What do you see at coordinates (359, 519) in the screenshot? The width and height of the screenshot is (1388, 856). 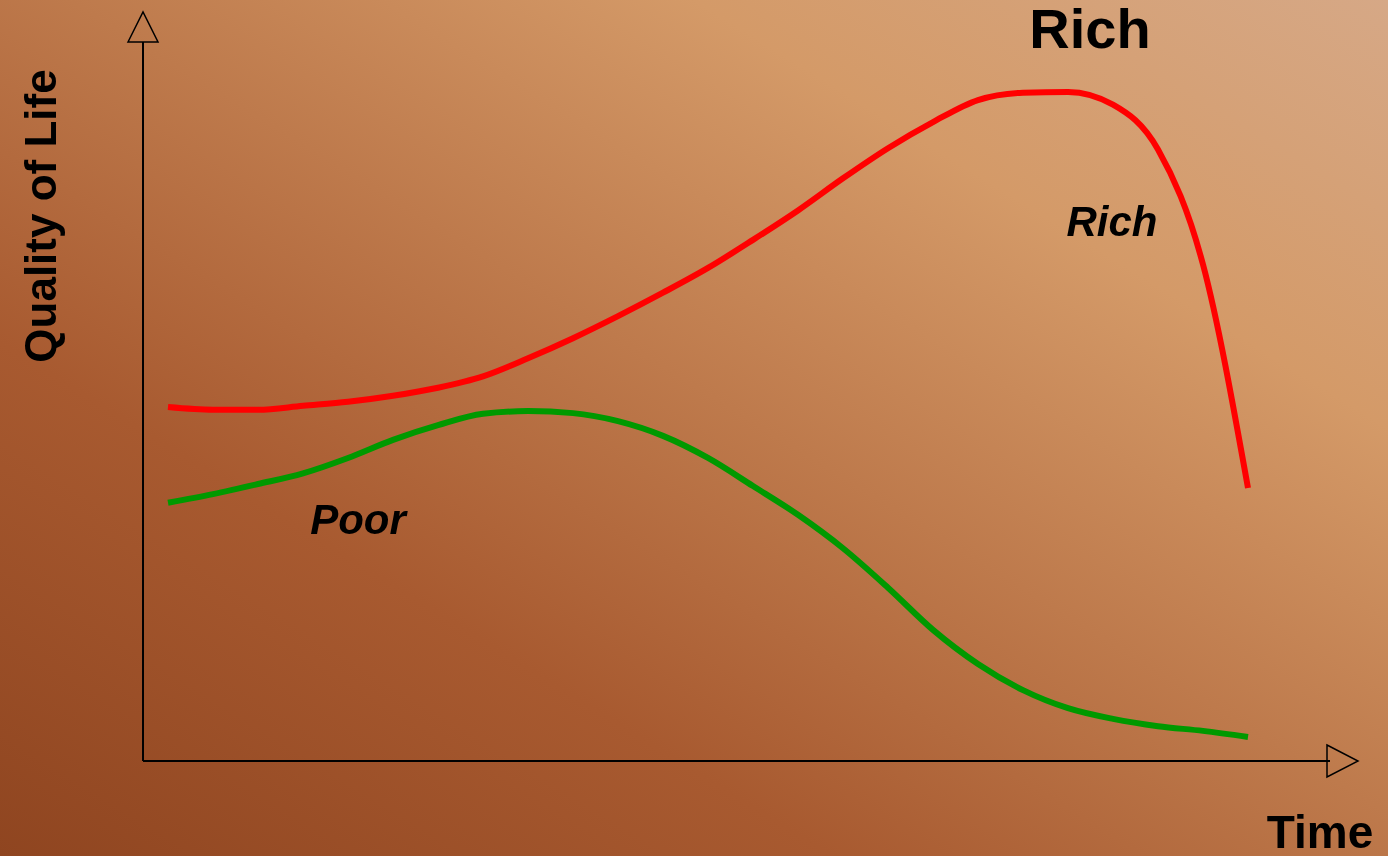 I see `series-label: Poor` at bounding box center [359, 519].